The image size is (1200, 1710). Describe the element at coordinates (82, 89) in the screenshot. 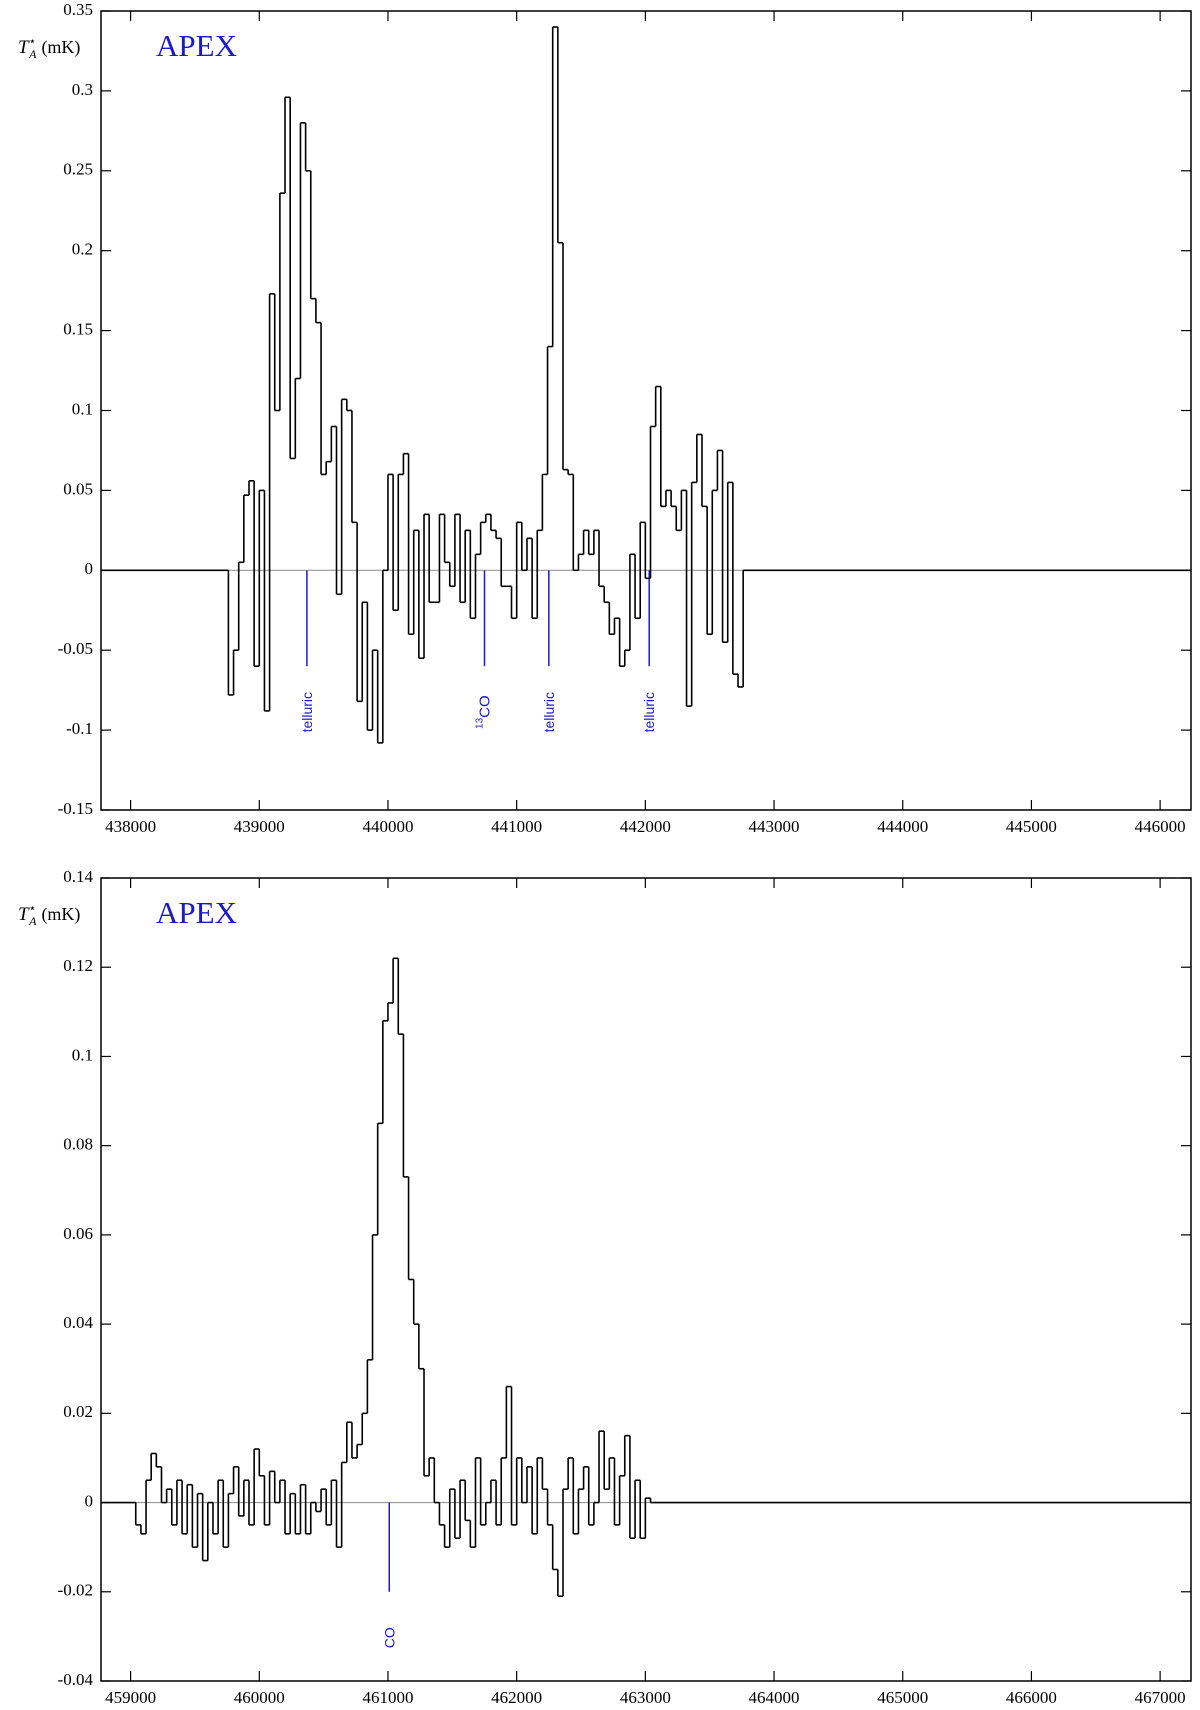

I see `y-tick-label: 0.3` at that location.